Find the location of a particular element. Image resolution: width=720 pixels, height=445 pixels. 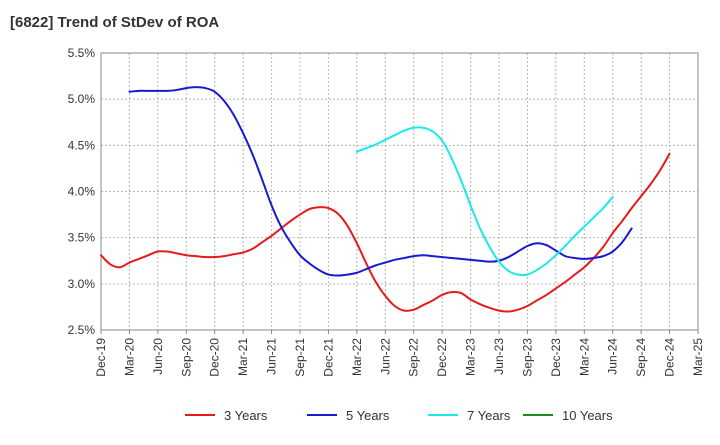

chart-title: [6822] Trend of StDev of ROA is located at coordinates (115, 22).